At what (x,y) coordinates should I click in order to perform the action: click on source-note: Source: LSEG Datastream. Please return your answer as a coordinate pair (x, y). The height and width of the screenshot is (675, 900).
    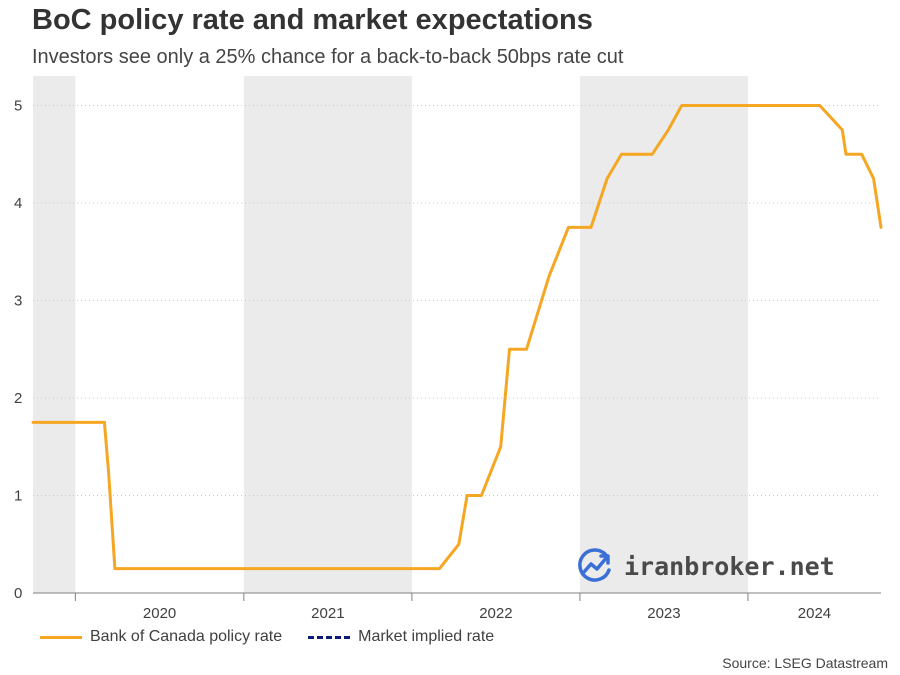
    Looking at the image, I should click on (805, 663).